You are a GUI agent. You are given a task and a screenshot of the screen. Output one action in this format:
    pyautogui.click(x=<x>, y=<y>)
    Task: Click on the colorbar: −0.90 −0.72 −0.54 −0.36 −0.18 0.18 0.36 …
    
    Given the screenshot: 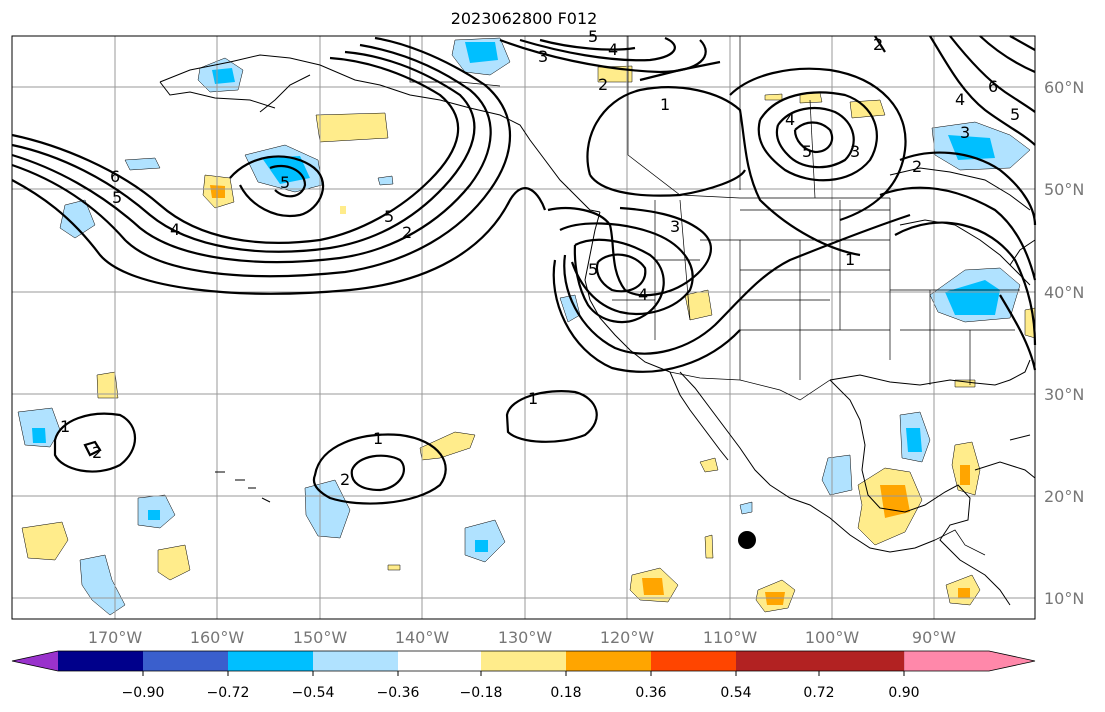 What is the action you would take?
    pyautogui.click(x=523, y=675)
    